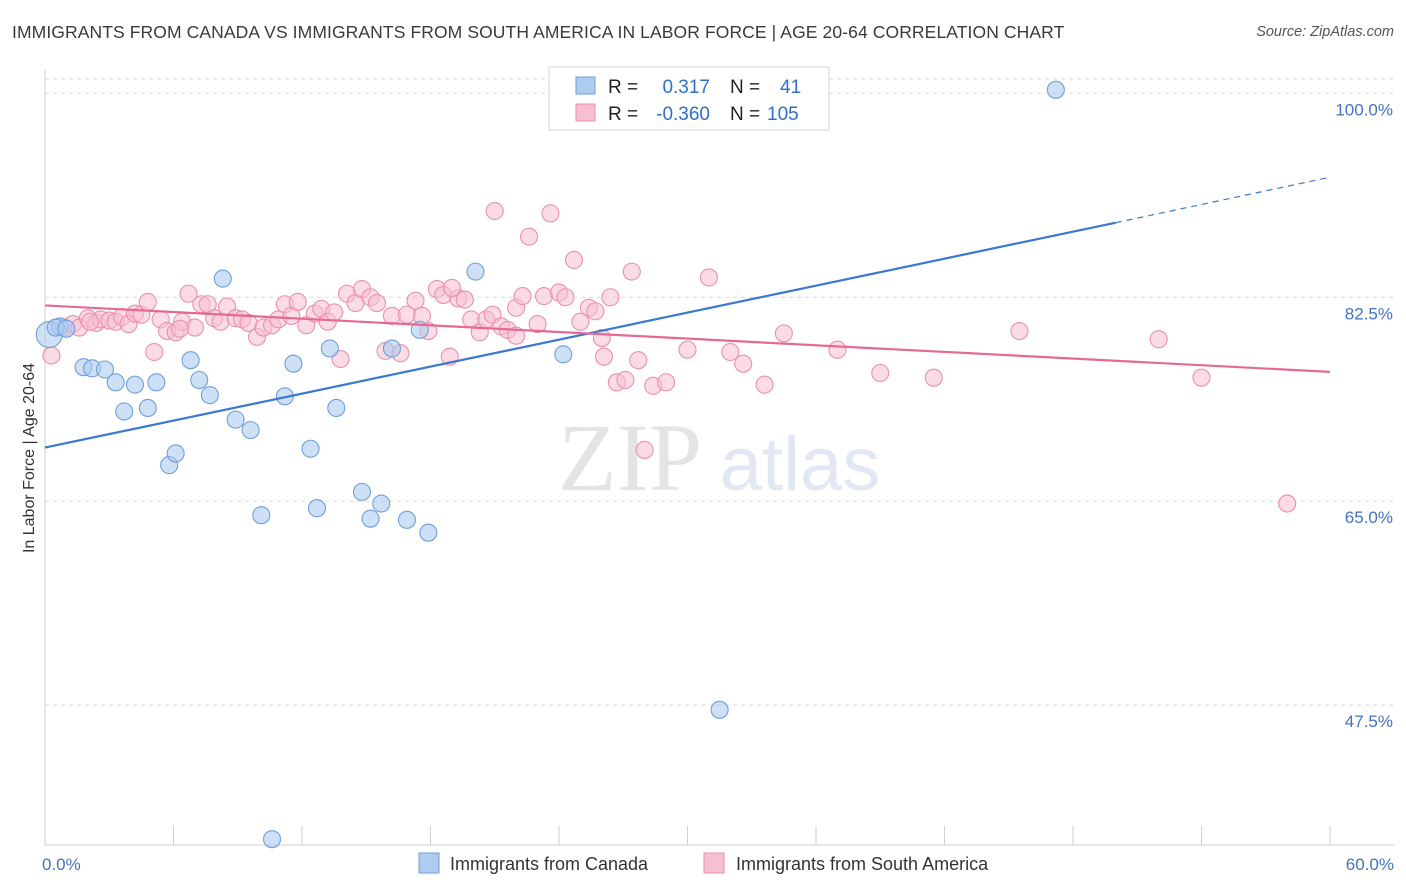 The height and width of the screenshot is (892, 1406). Describe the element at coordinates (1223, 200) in the screenshot. I see `canada-trend-extension` at that location.